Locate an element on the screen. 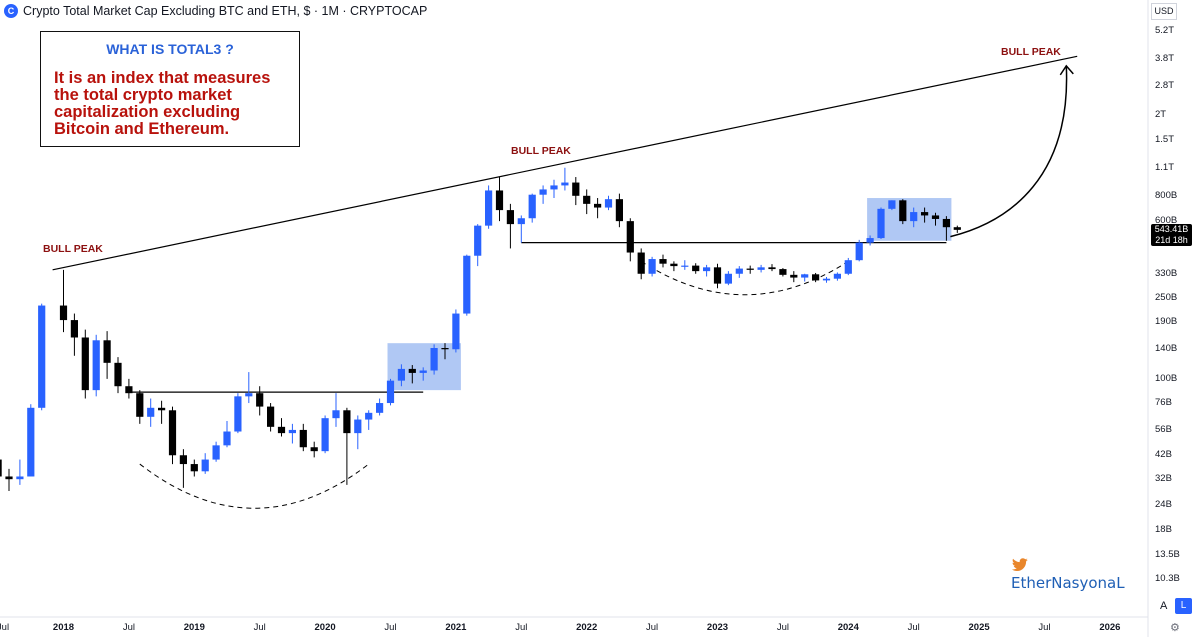 The height and width of the screenshot is (637, 1200). log-scale-button: L is located at coordinates (1183, 606).